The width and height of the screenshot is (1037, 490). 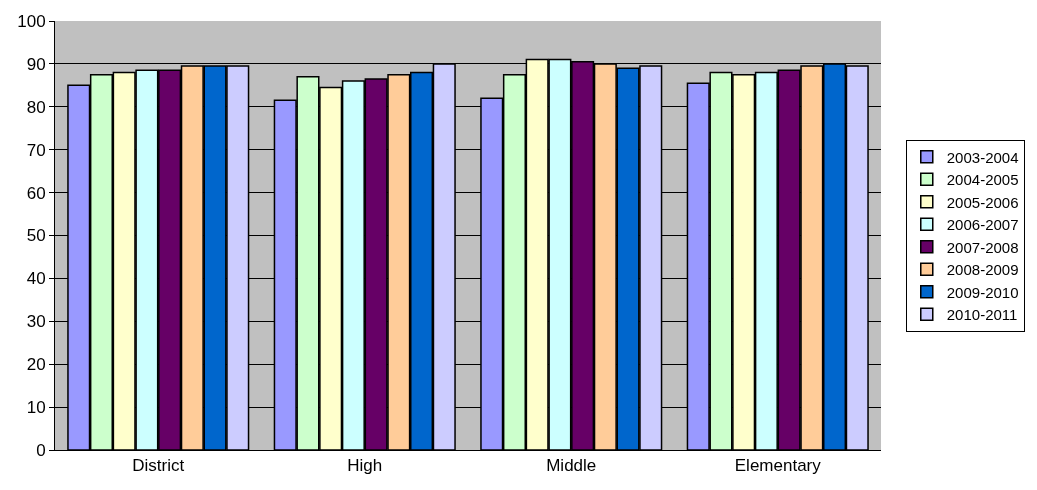 What do you see at coordinates (36, 193) in the screenshot?
I see `y-tick-label: 60` at bounding box center [36, 193].